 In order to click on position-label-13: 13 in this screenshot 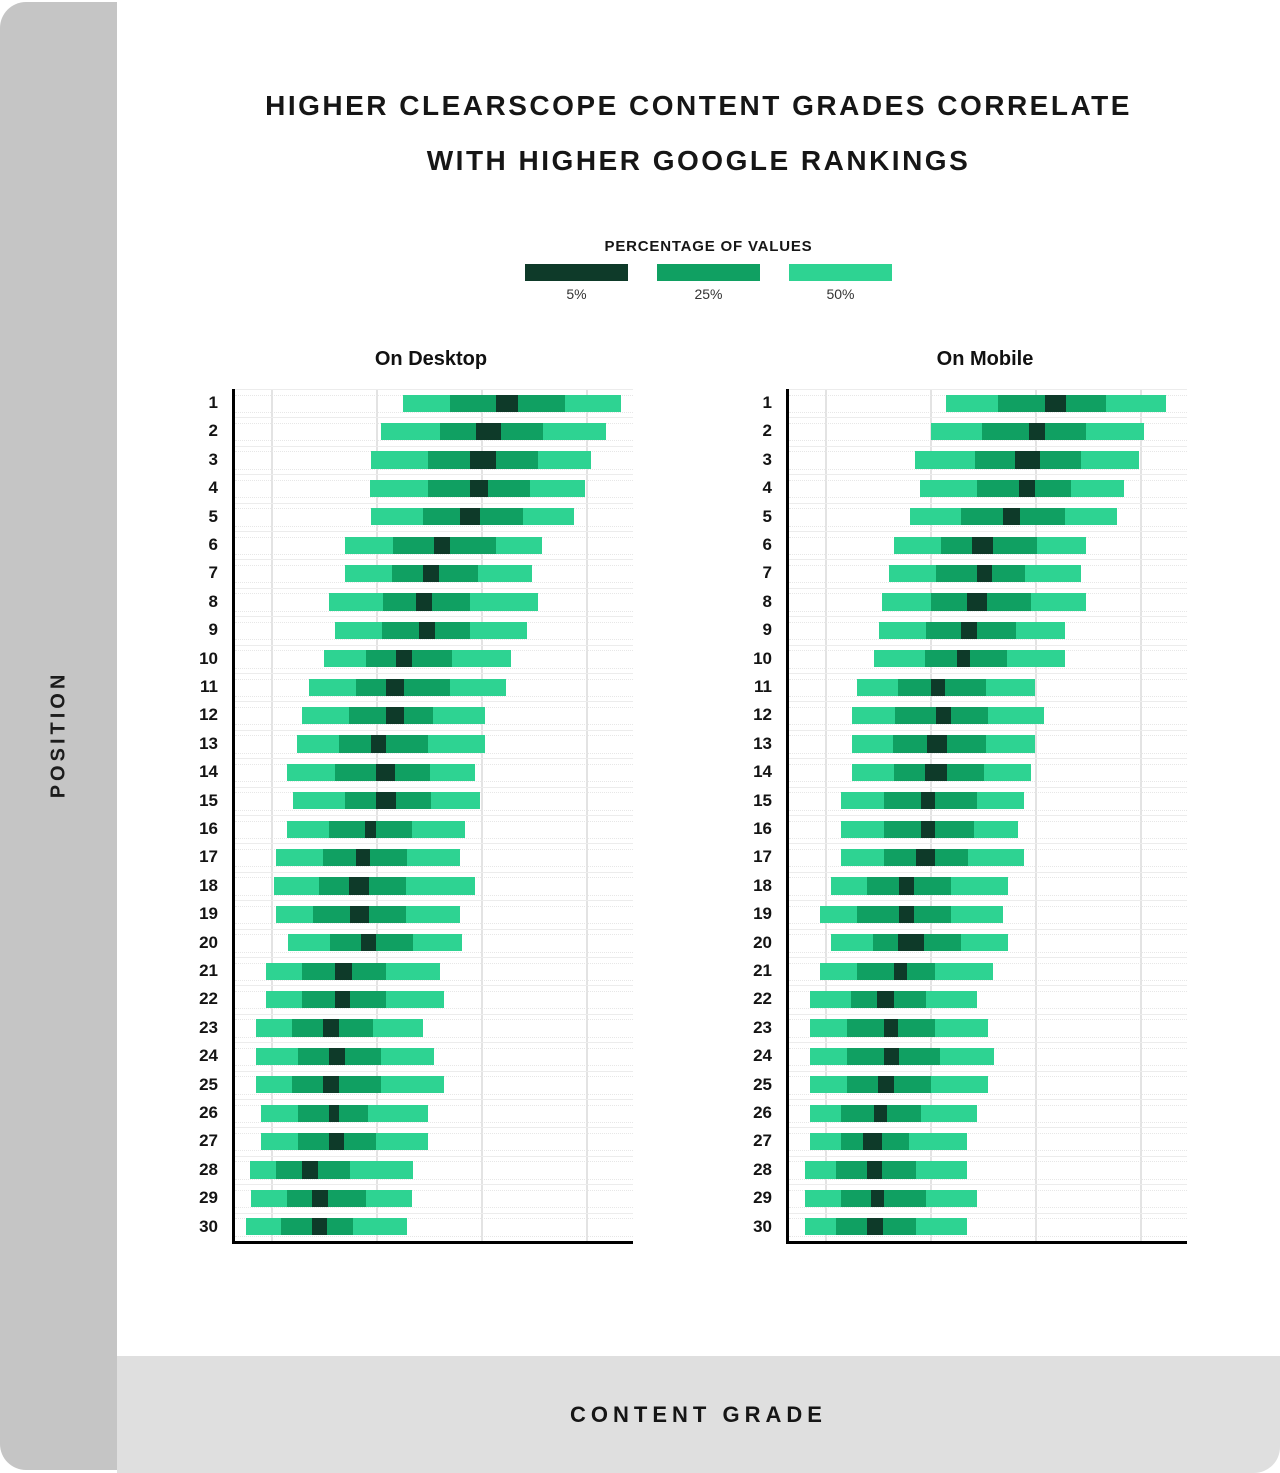, I will do `click(208, 743)`.